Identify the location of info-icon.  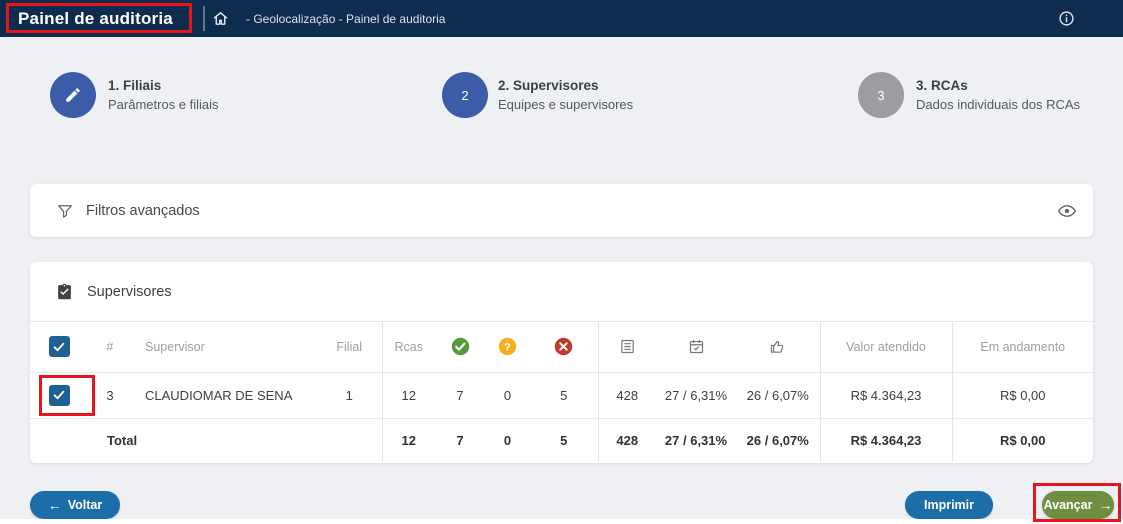
(1066, 18).